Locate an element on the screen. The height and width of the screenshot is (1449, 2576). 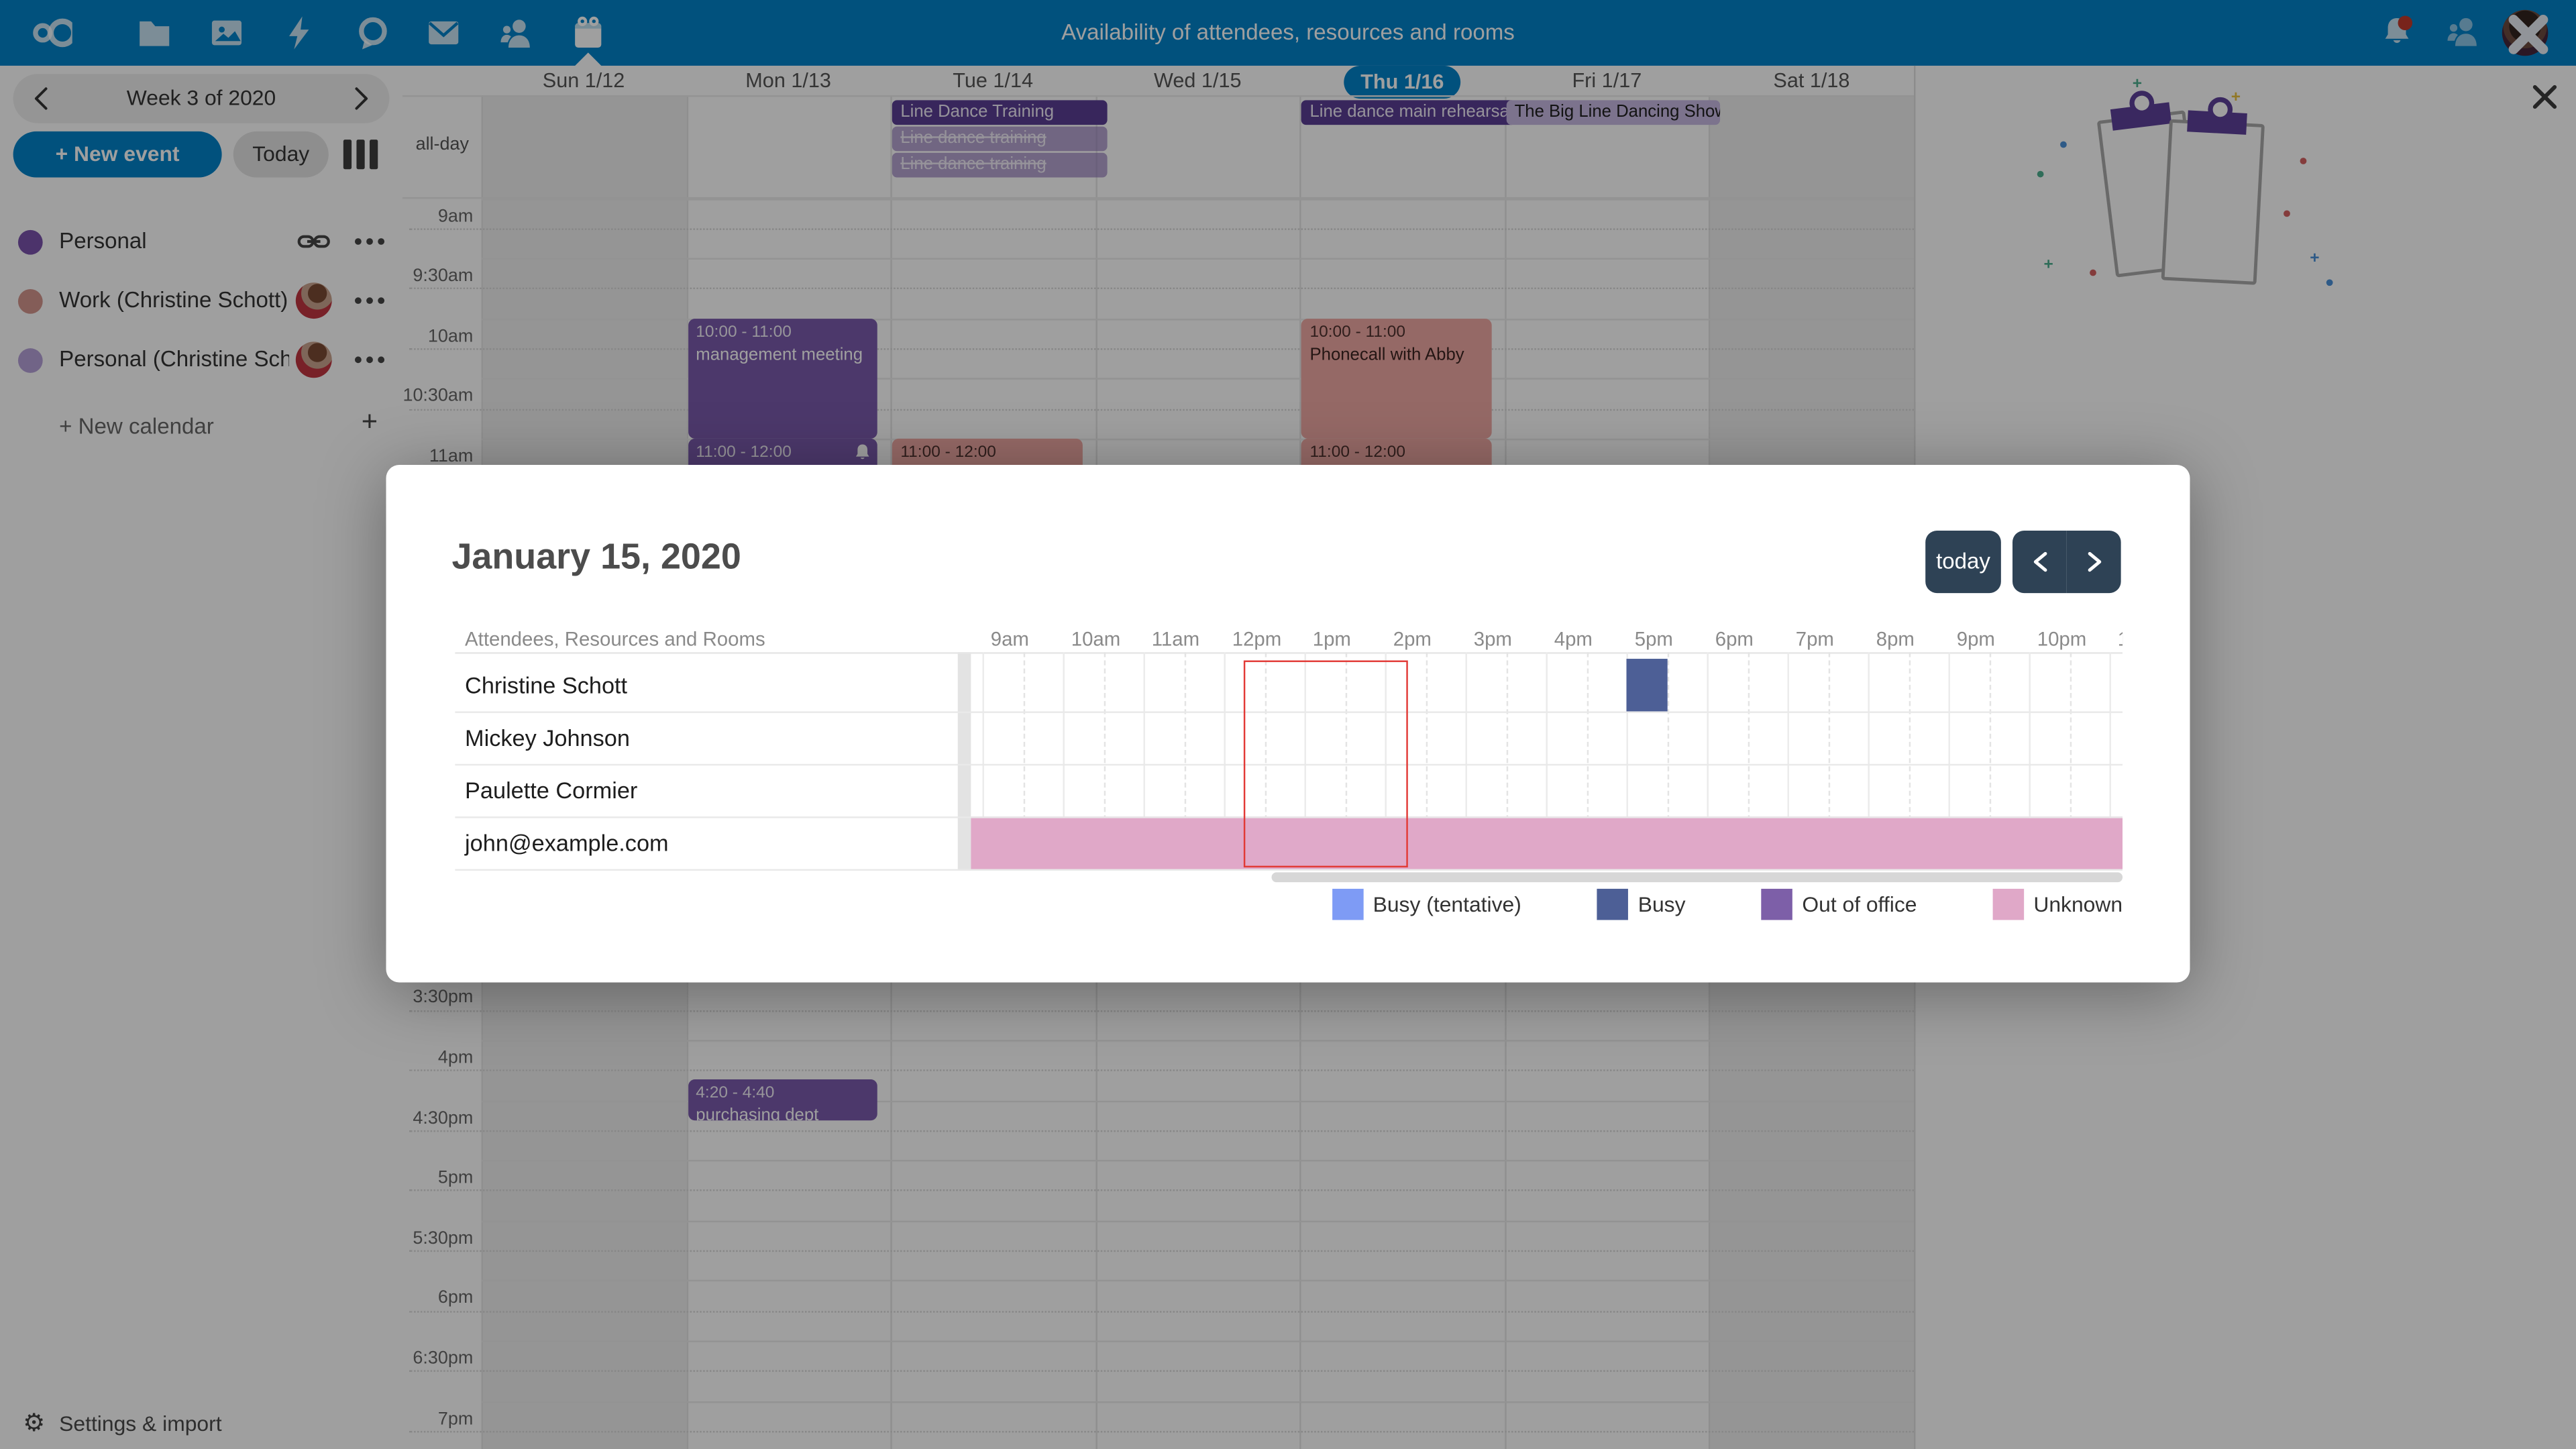
next-week-icon is located at coordinates (359, 98).